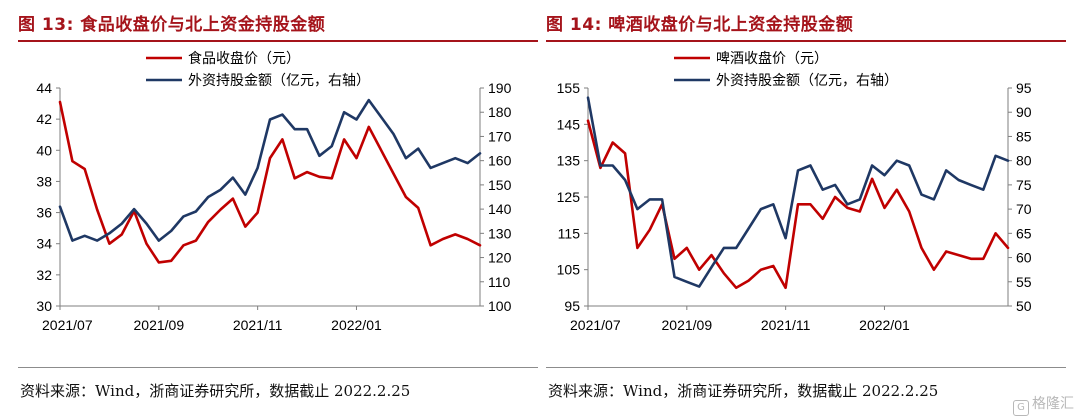  Describe the element at coordinates (44, 244) in the screenshot. I see `y-left-tick-label: 34` at that location.